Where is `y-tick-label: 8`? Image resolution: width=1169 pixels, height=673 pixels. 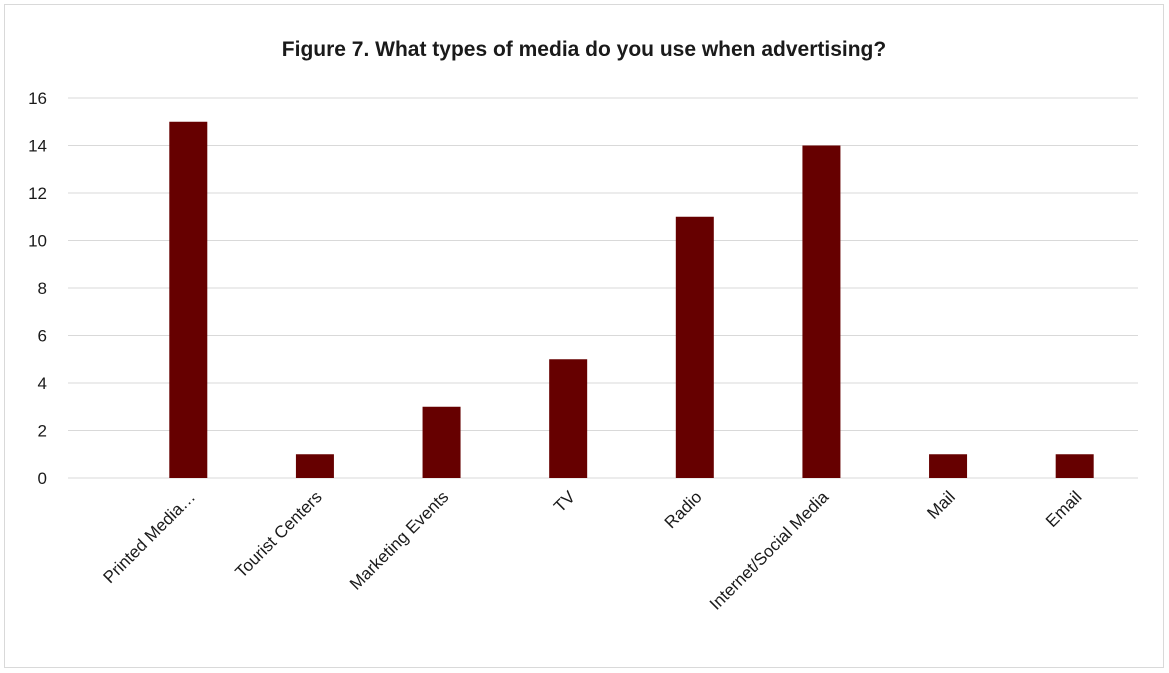
y-tick-label: 8 is located at coordinates (42, 288).